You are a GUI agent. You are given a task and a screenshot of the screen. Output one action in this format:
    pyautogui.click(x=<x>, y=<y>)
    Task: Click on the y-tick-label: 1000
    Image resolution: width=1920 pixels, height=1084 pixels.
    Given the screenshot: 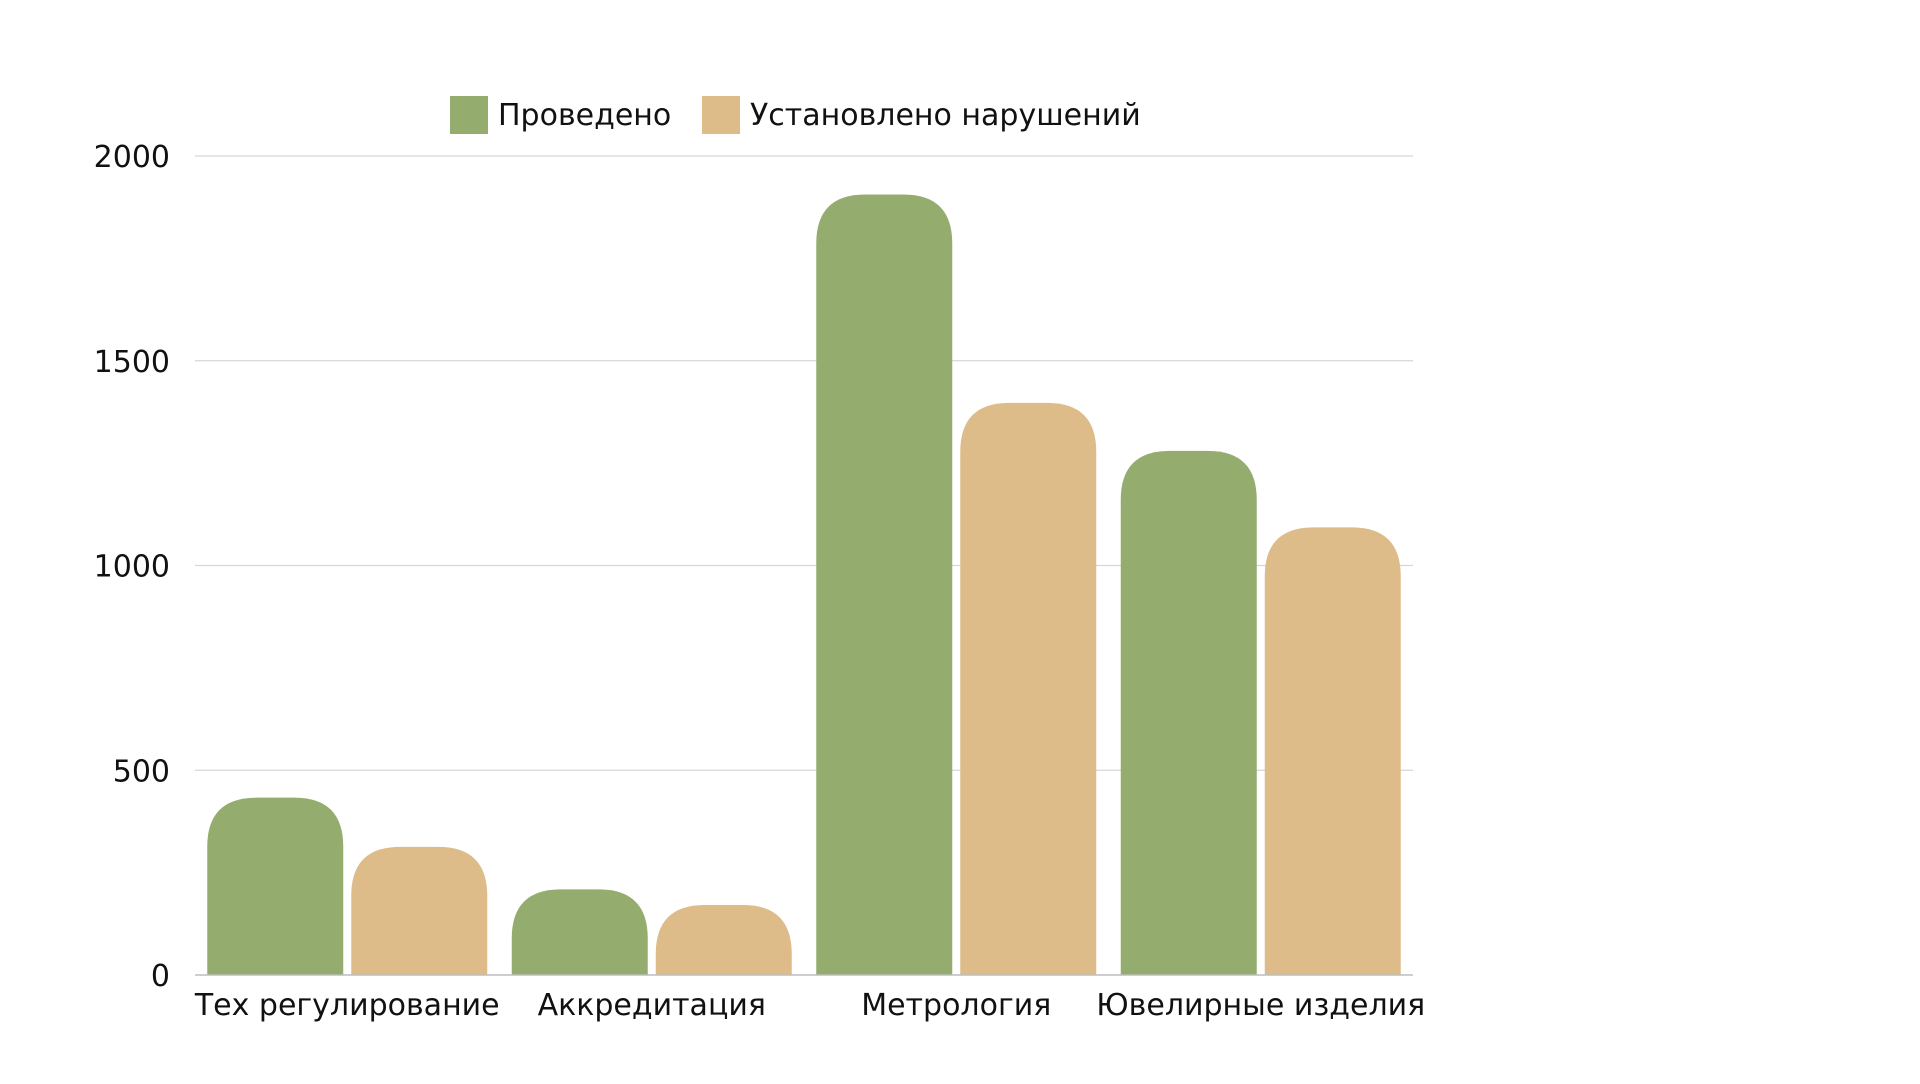 What is the action you would take?
    pyautogui.click(x=132, y=567)
    